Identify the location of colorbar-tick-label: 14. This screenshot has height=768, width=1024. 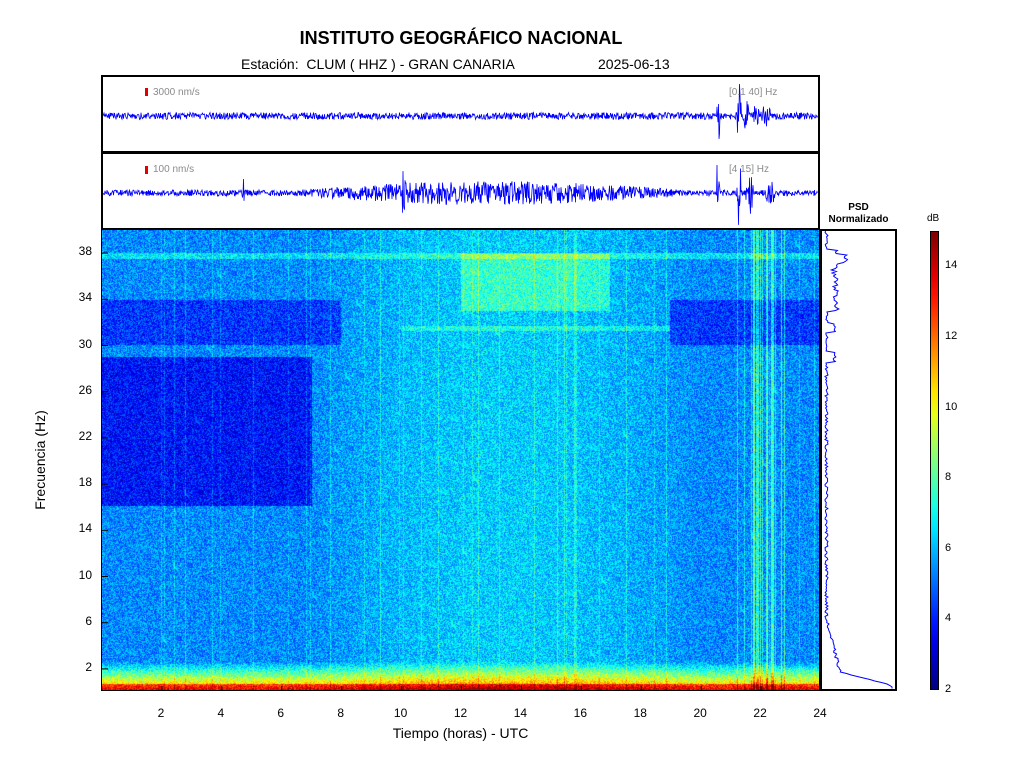
(951, 265).